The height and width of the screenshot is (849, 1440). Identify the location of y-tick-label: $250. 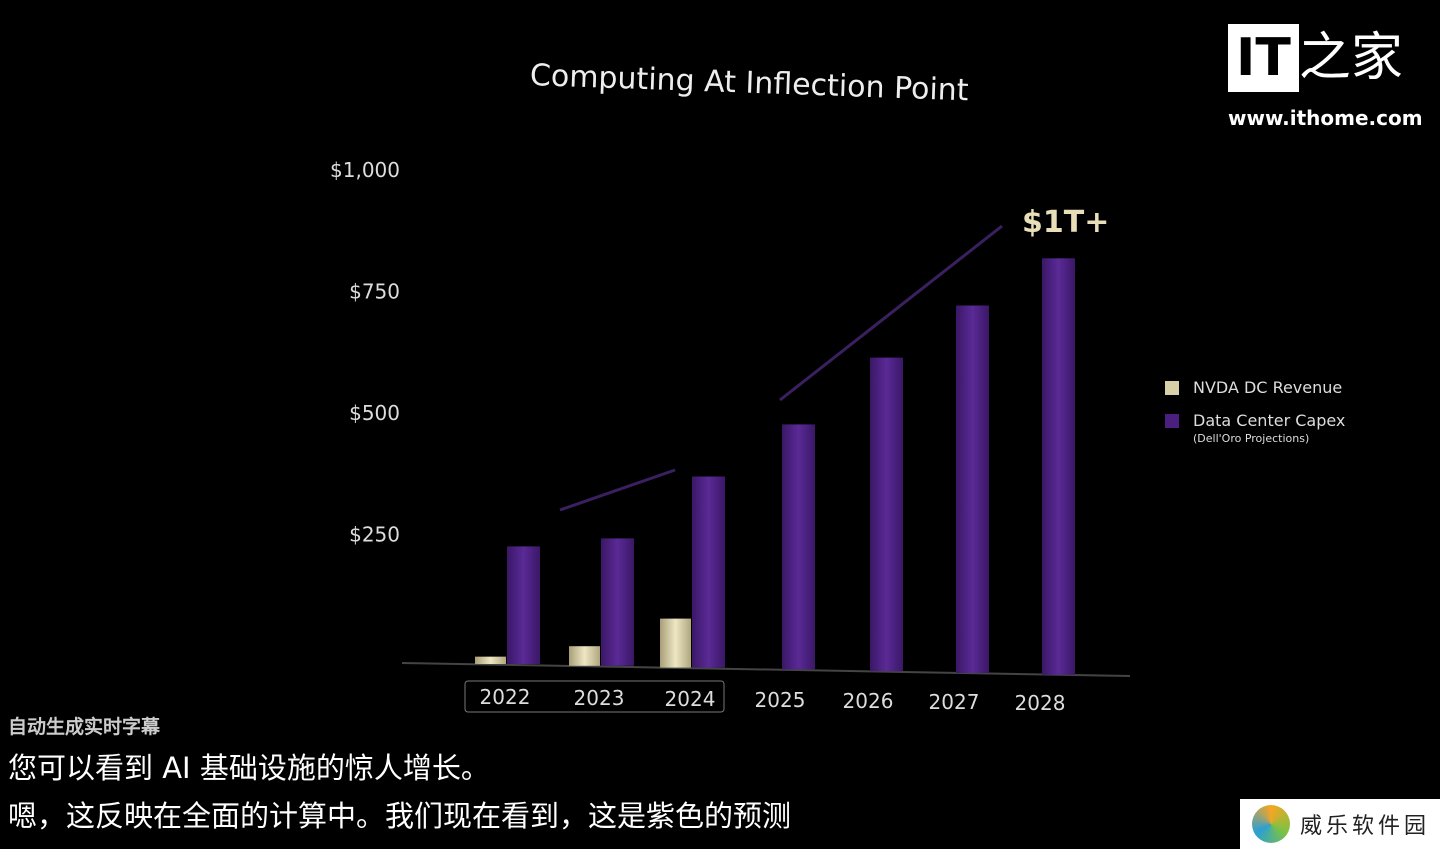
(374, 535).